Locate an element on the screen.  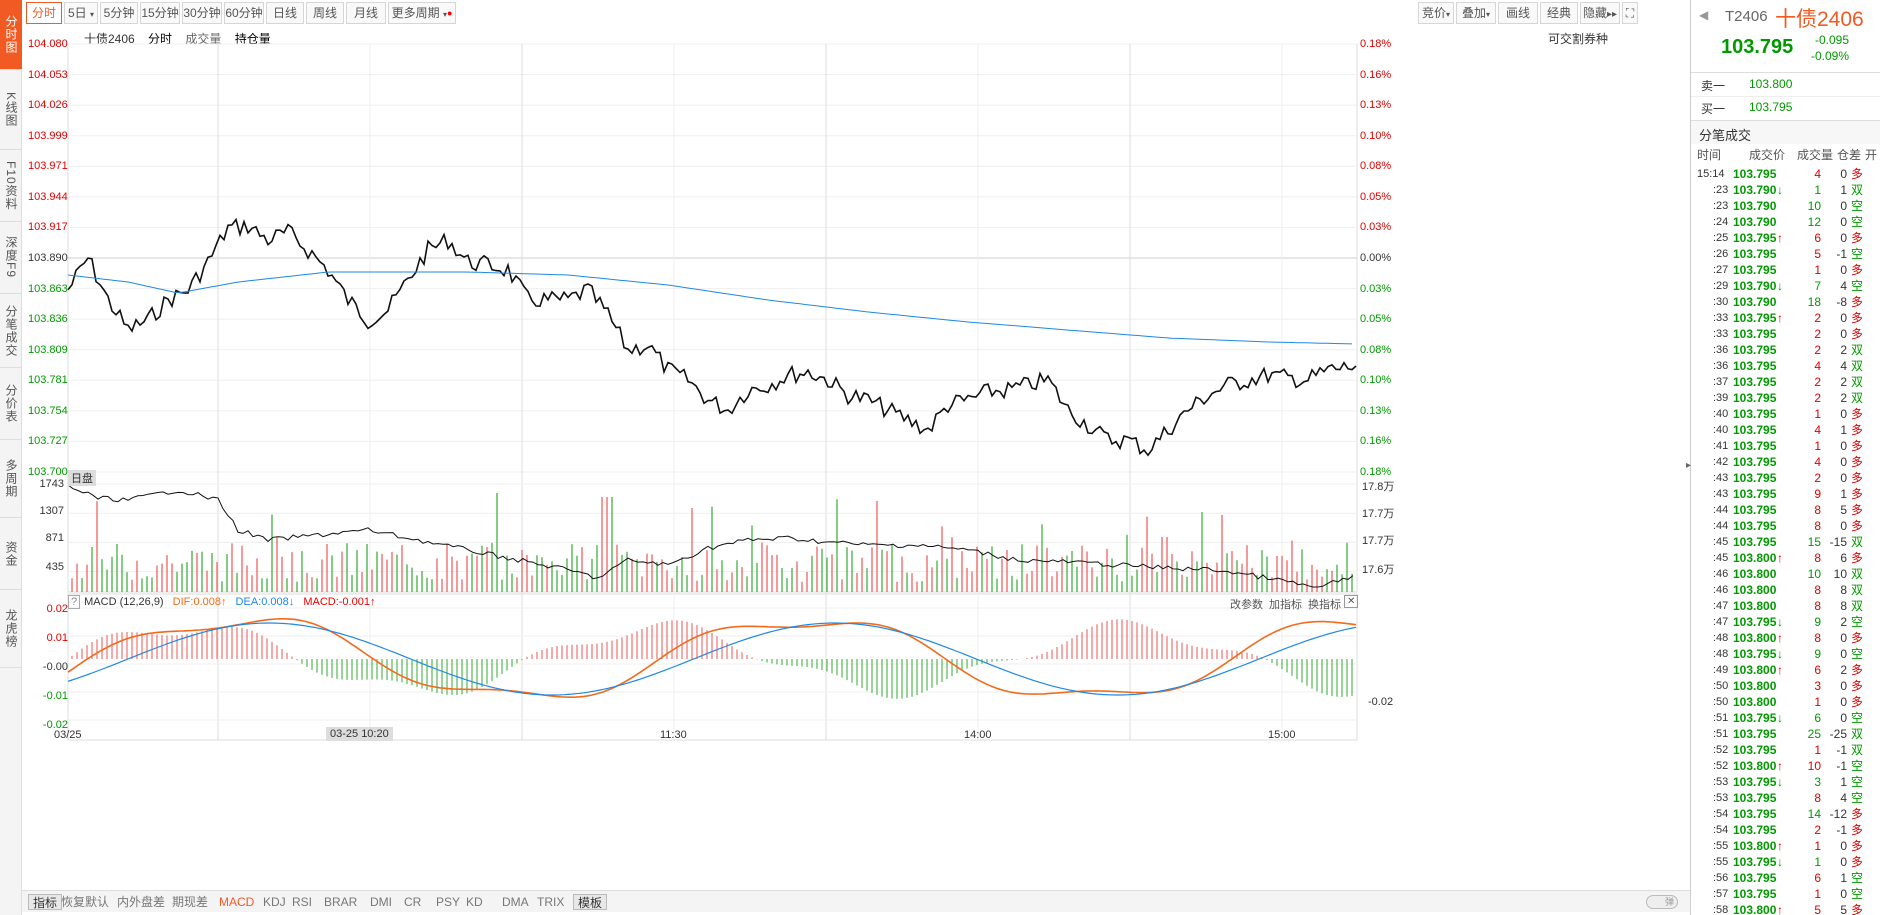
macd-tool-2: 换指标 is located at coordinates (1324, 605).